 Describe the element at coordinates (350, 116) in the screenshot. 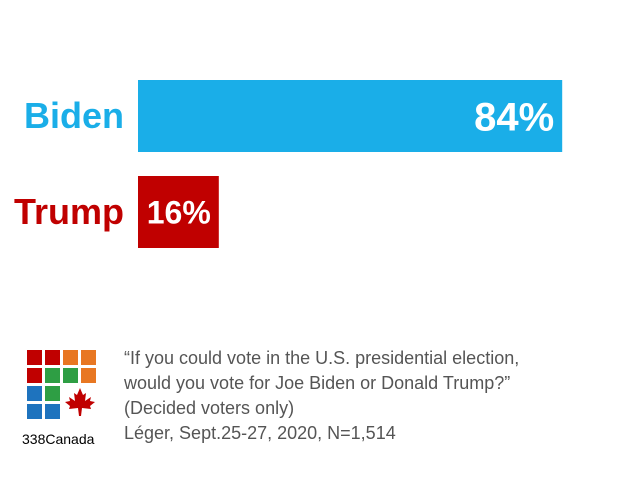

I see `bar-biden` at that location.